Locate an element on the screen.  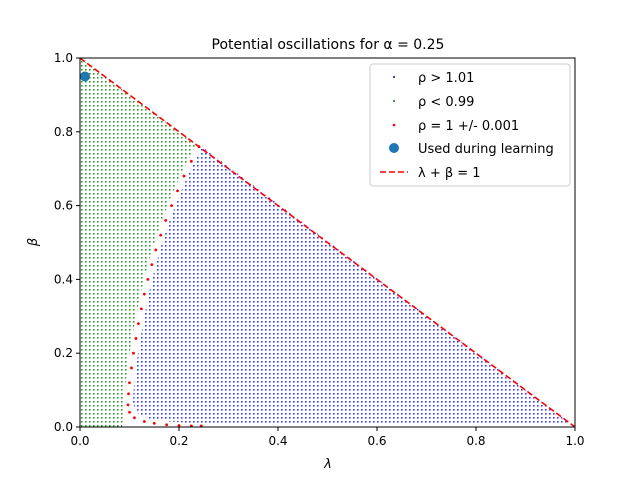
x-tick-label: 0.4 is located at coordinates (277, 441).